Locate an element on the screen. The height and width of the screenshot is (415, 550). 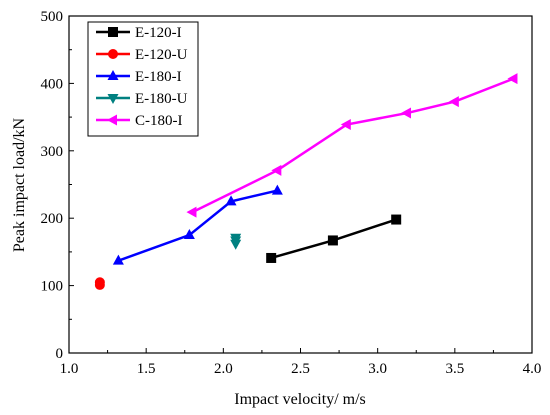
x-tick-label: 3.0 is located at coordinates (377, 369).